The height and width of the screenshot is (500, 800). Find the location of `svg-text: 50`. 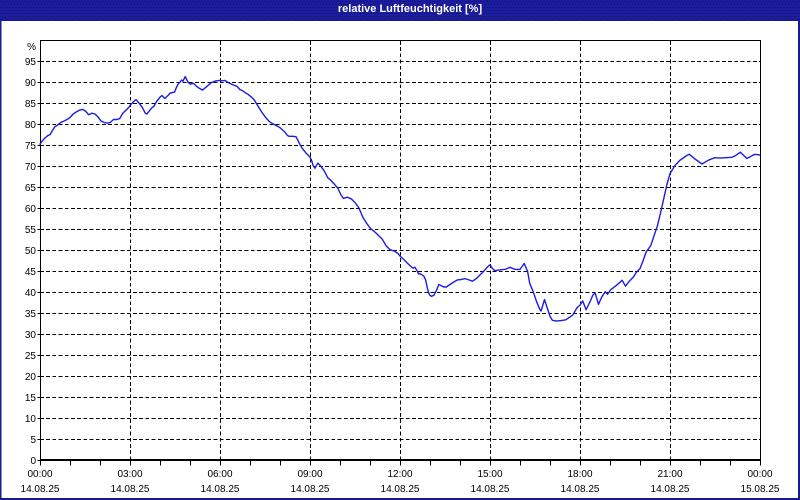

svg-text: 50 is located at coordinates (31, 251).